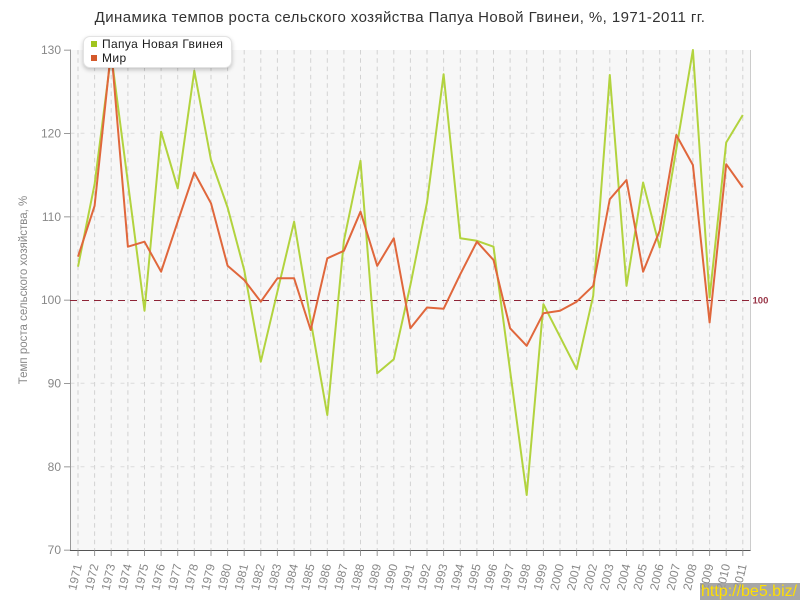 This screenshot has height=600, width=800. I want to click on svg-text: 1985, so click(308, 576).